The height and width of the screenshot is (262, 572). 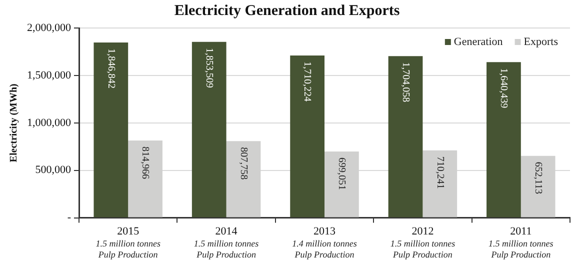 What do you see at coordinates (110, 68) in the screenshot?
I see `data-label: 1,846,842` at bounding box center [110, 68].